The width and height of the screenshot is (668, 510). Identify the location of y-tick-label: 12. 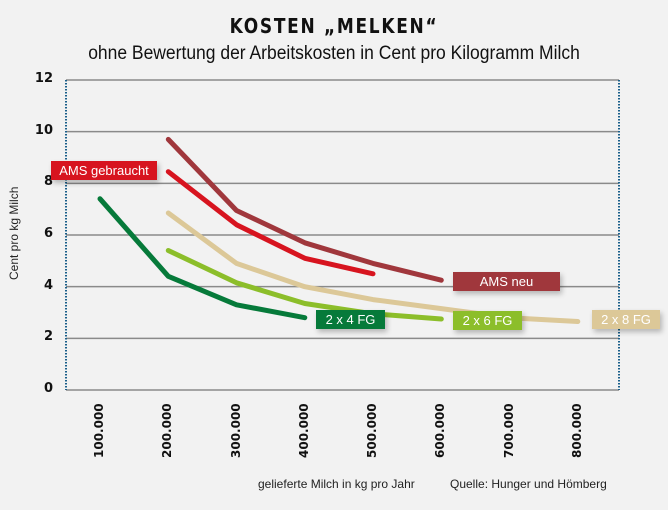
(43, 78).